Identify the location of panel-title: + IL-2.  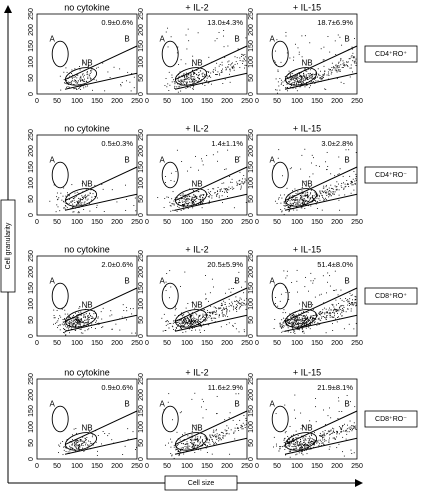
(196, 249).